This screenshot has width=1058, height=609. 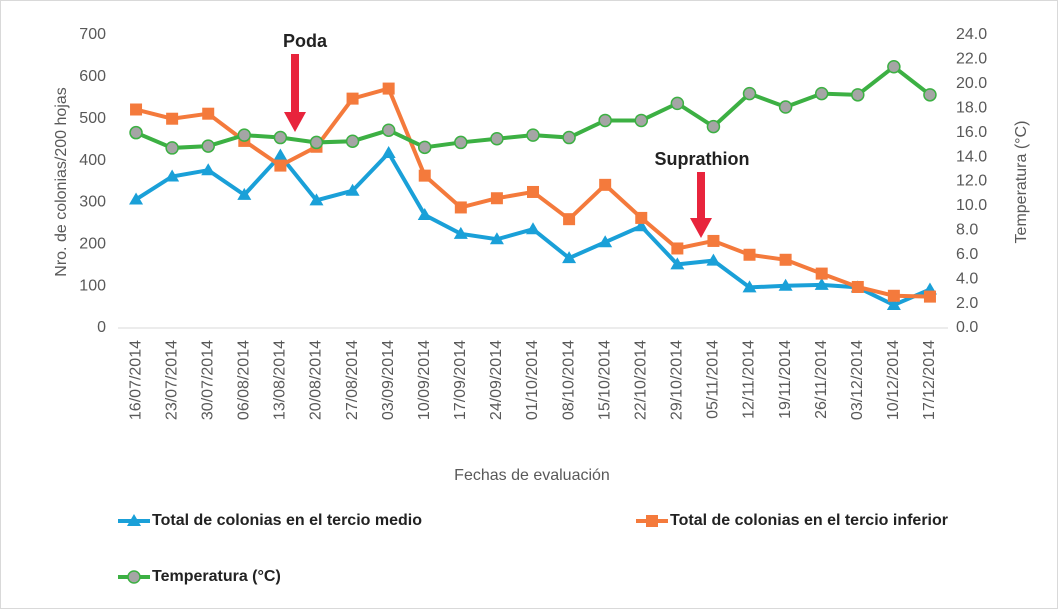 What do you see at coordinates (702, 159) in the screenshot?
I see `annotation: Suprathion` at bounding box center [702, 159].